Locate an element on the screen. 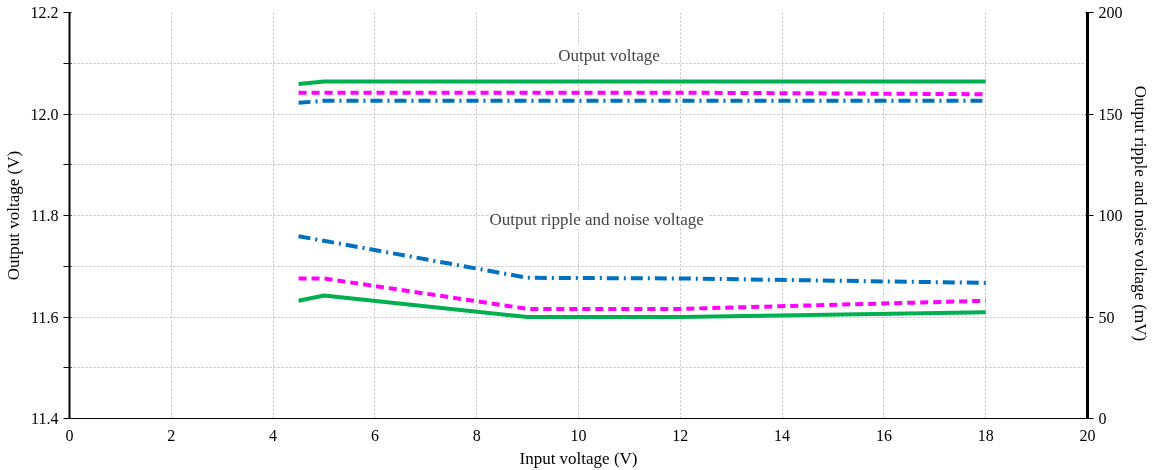  x-tick-label: 6 is located at coordinates (374, 435).